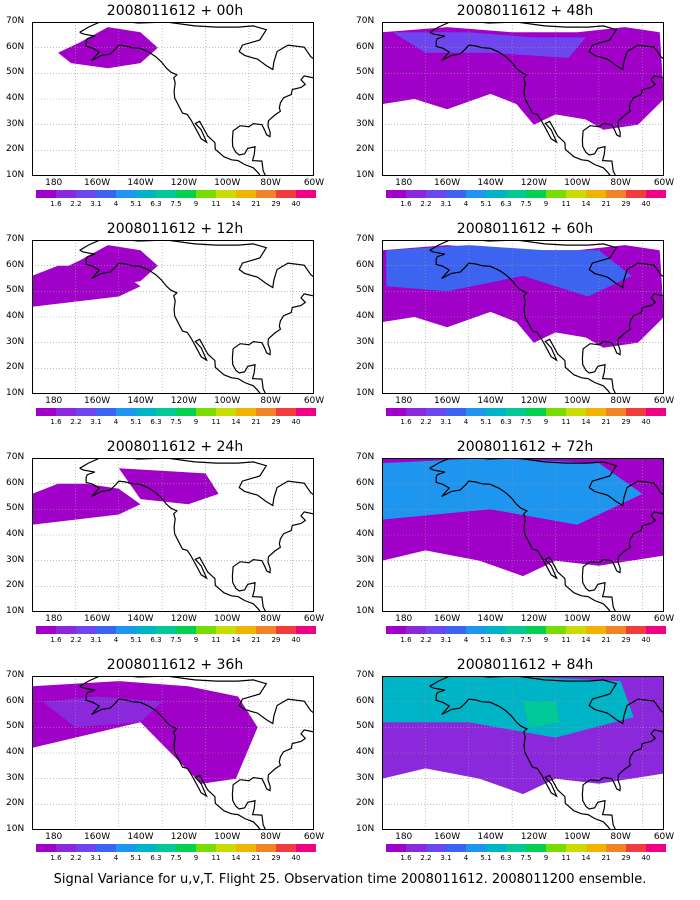 The image size is (700, 900). What do you see at coordinates (365, 803) in the screenshot?
I see `latitude-label: 20N` at bounding box center [365, 803].